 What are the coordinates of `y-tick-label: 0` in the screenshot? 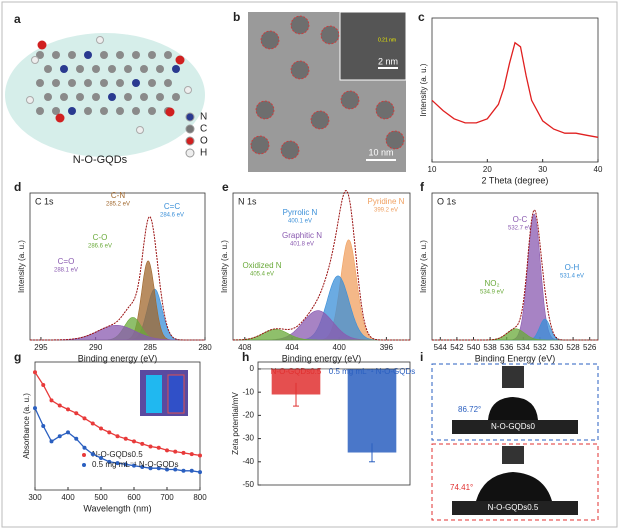 It's located at (252, 368).